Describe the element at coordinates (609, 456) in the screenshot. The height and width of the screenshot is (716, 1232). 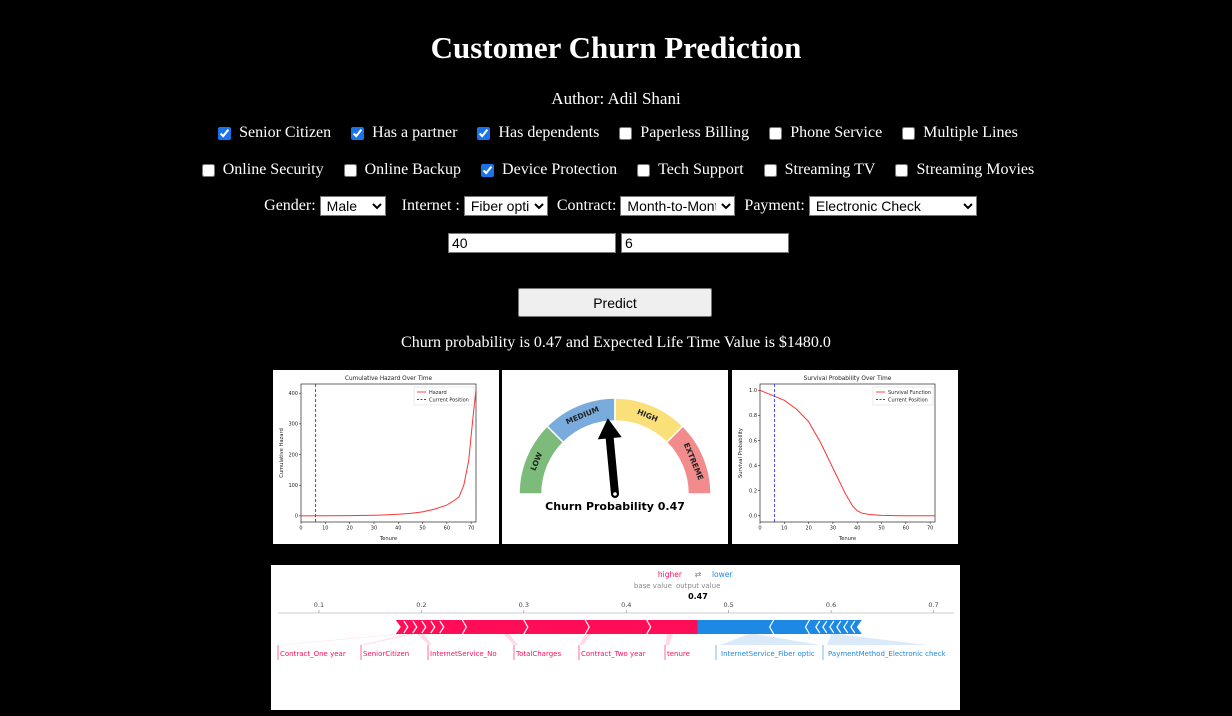
I see `gauge-needle` at that location.